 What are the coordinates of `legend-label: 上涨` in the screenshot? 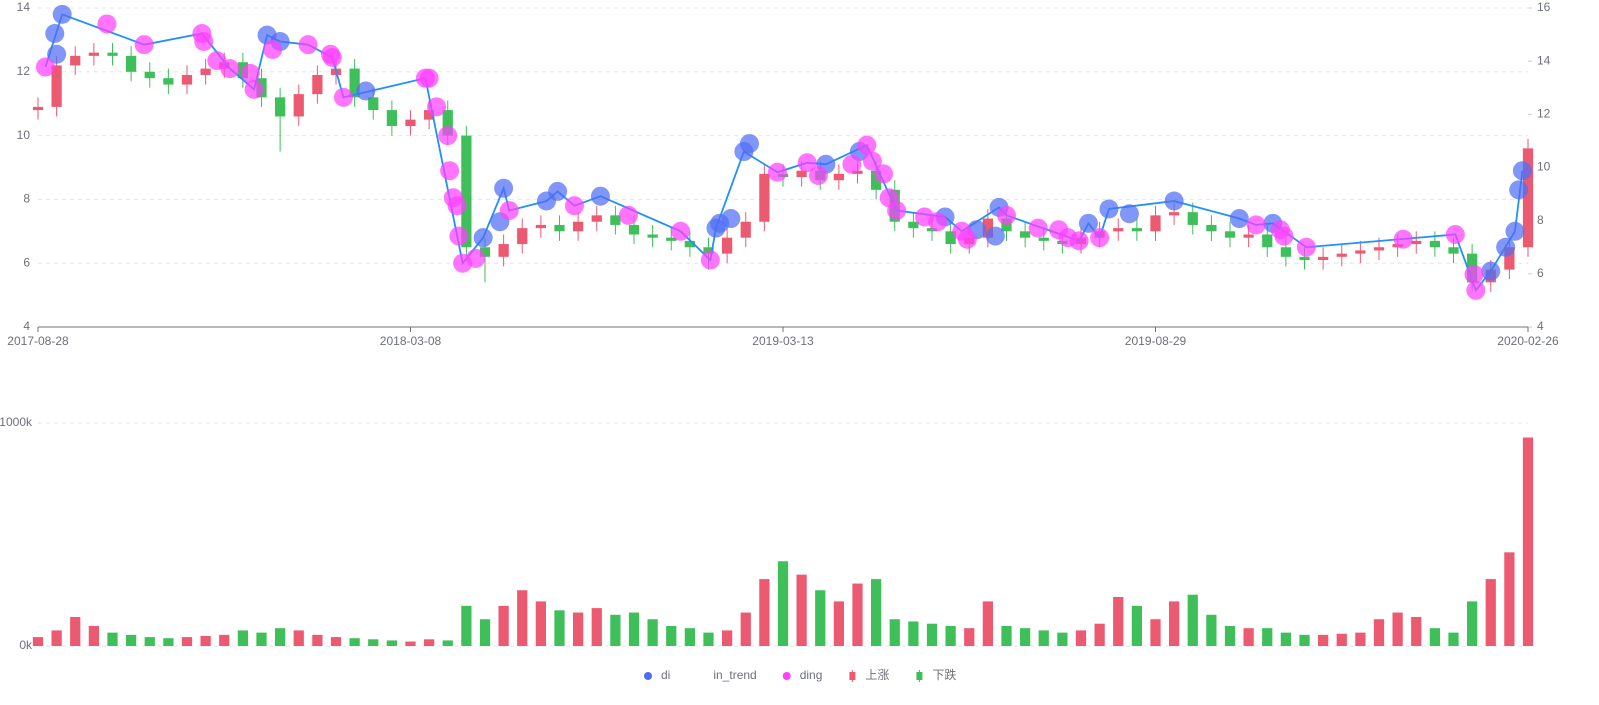 It's located at (877, 674).